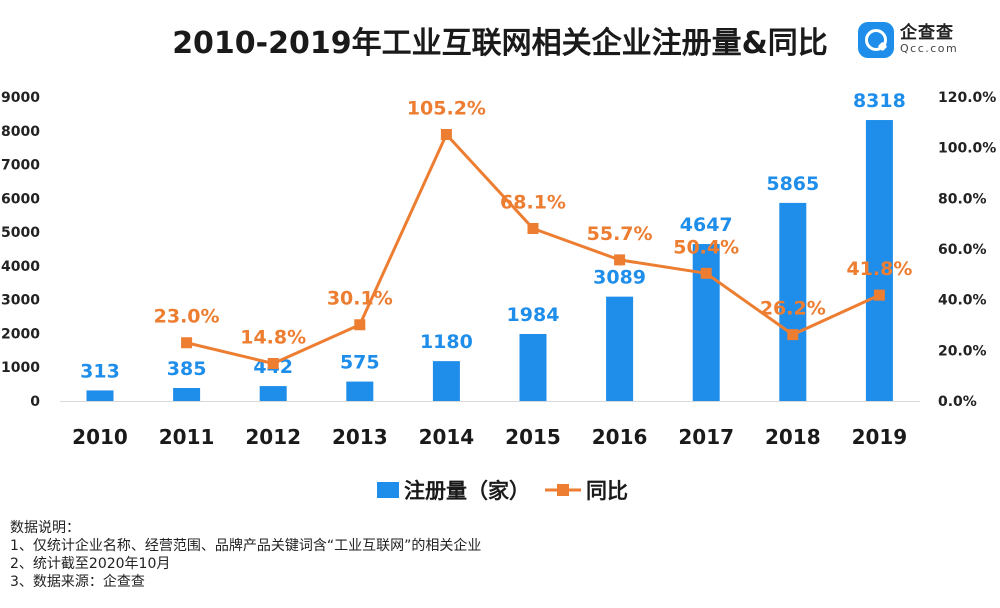 This screenshot has height=608, width=1000. Describe the element at coordinates (500, 43) in the screenshot. I see `chart-title: 2010-2019年工业互联网相关企业注册量&同比` at that location.